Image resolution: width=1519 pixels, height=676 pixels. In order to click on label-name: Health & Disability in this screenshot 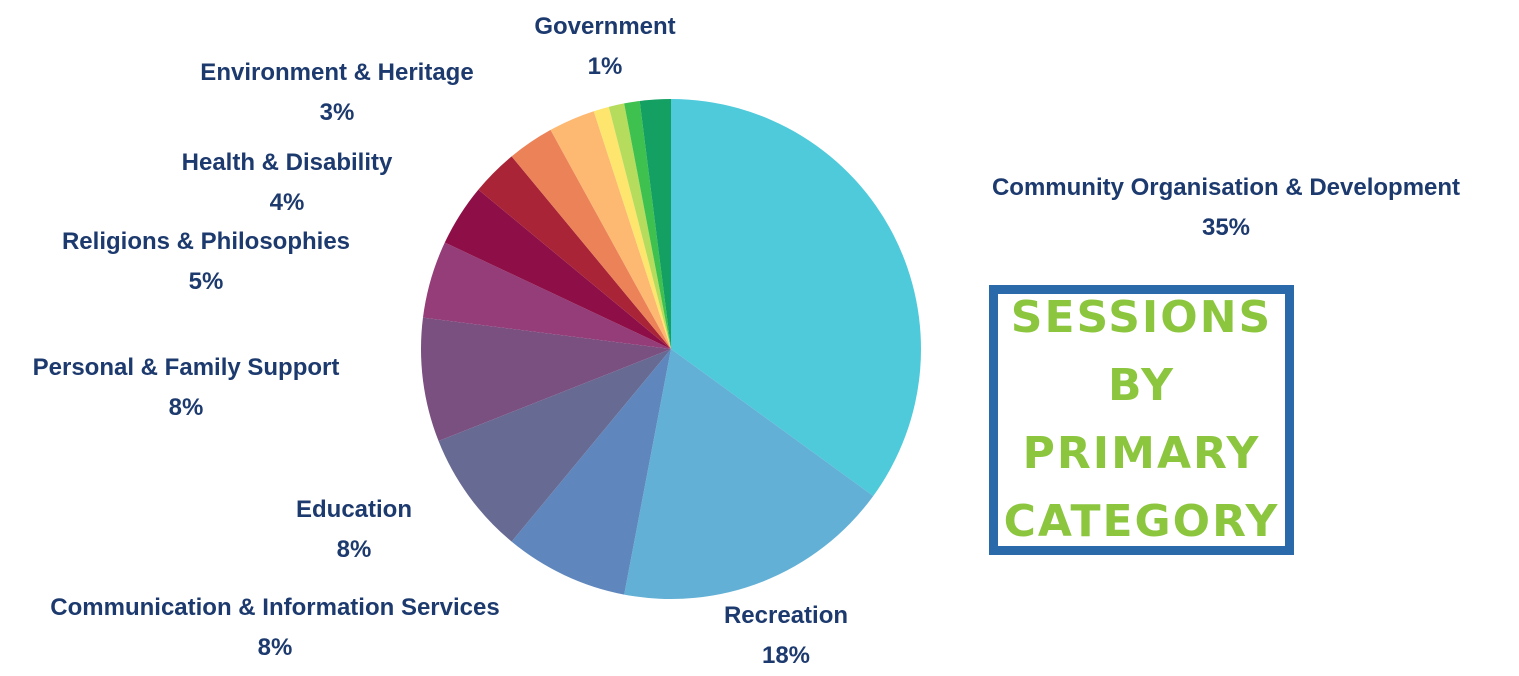, I will do `click(287, 162)`.